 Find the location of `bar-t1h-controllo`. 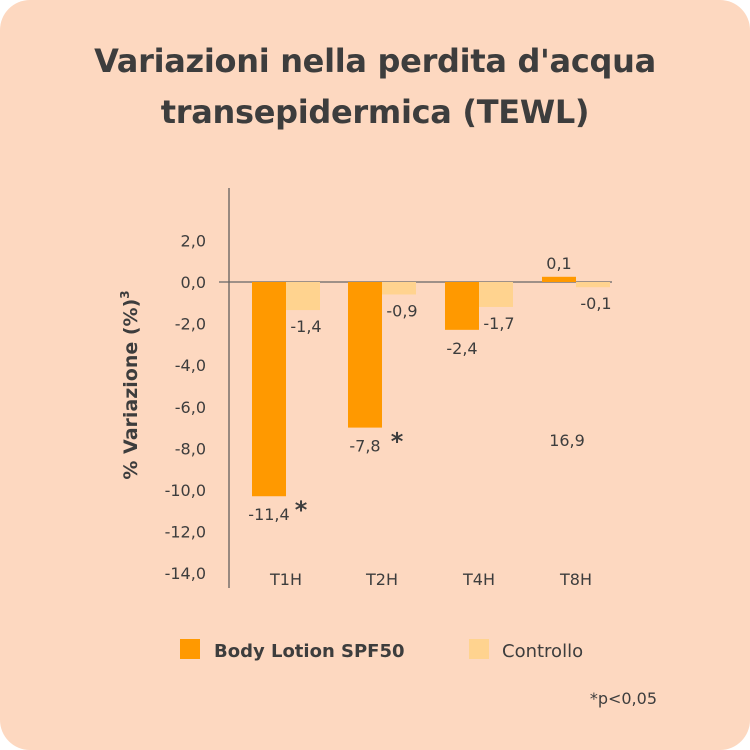

bar-t1h-controllo is located at coordinates (303, 296).